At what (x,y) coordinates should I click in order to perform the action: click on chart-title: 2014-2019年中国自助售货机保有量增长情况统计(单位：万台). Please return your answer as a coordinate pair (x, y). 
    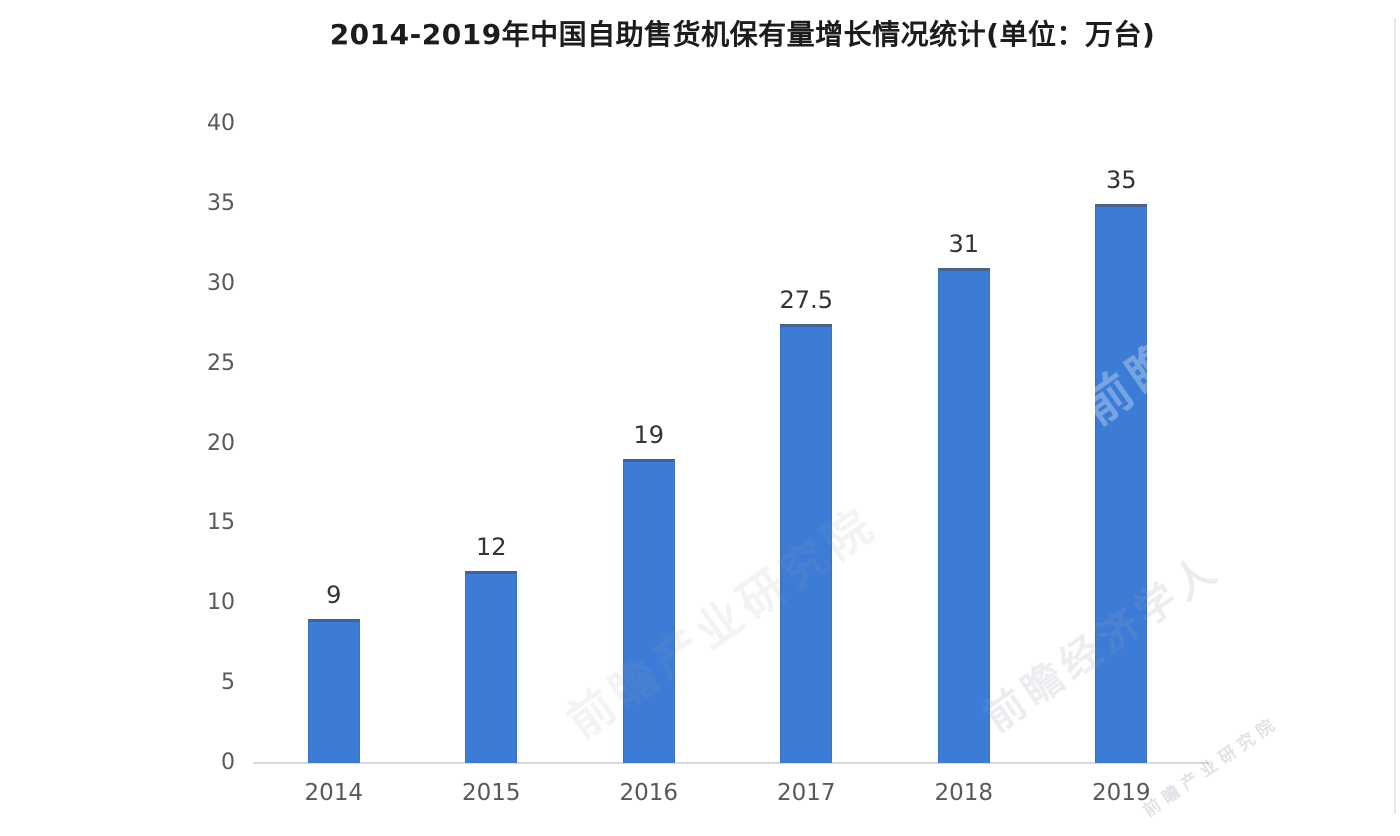
    Looking at the image, I should click on (742, 34).